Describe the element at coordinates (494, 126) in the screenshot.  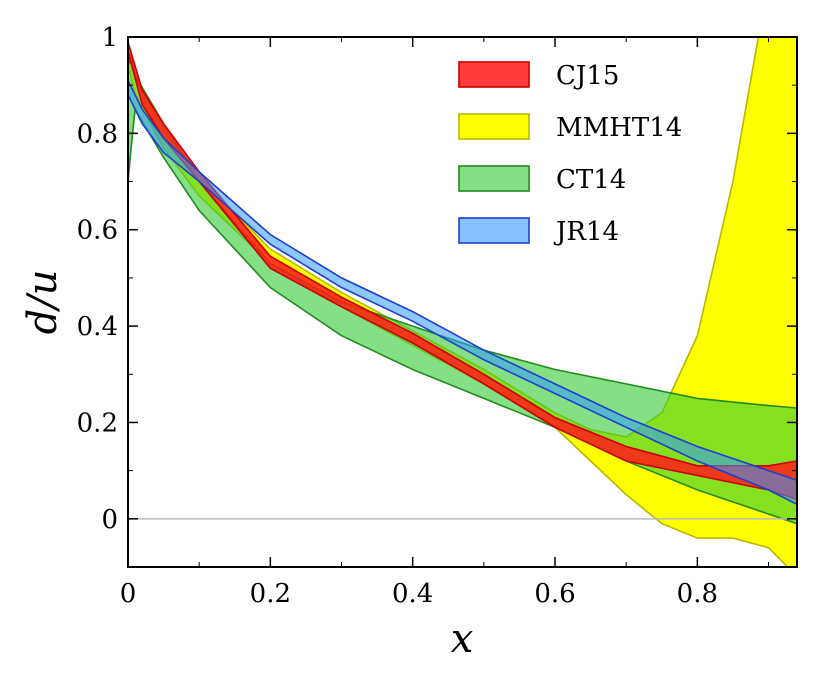
I see `legend-swatch-mmht14` at that location.